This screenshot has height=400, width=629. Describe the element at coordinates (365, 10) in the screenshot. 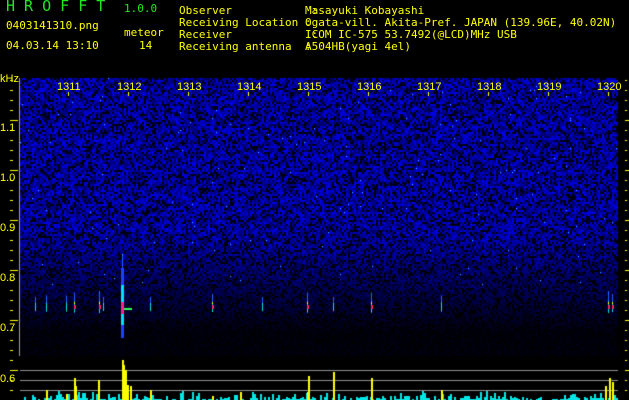

I see `observer-value: Masayuki Kobayashi` at that location.